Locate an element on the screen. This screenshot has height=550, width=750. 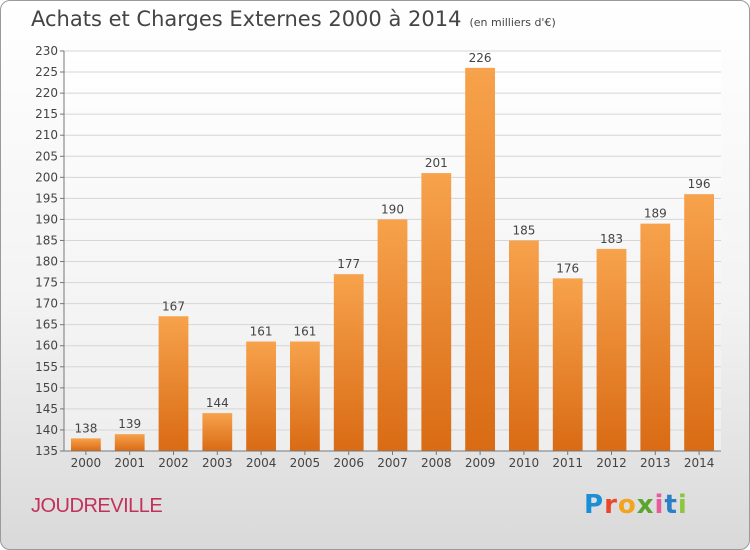
y-tick-label: 160 is located at coordinates (46, 346).